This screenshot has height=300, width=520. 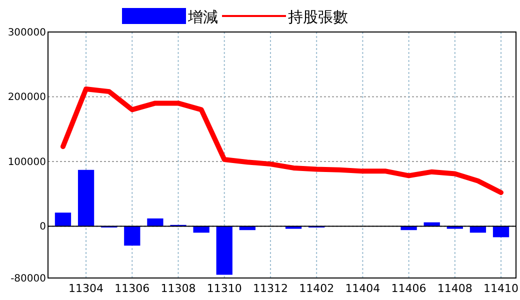 I want to click on y-tick-label: -80000, so click(x=28, y=279).